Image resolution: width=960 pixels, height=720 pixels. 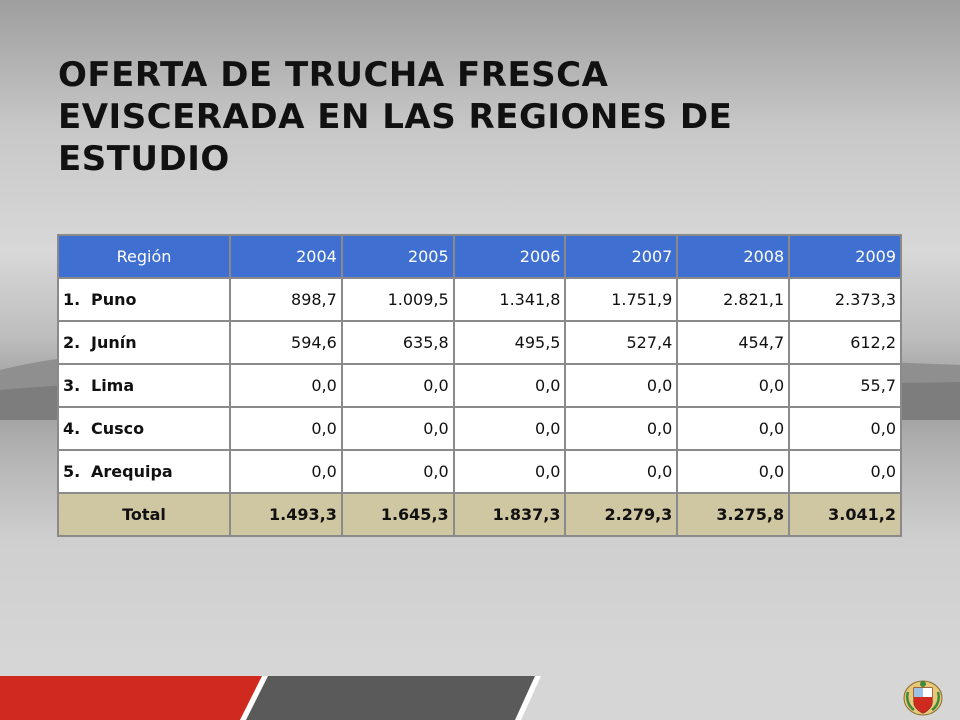 I want to click on column-header-2006: 2006, so click(x=509, y=256).